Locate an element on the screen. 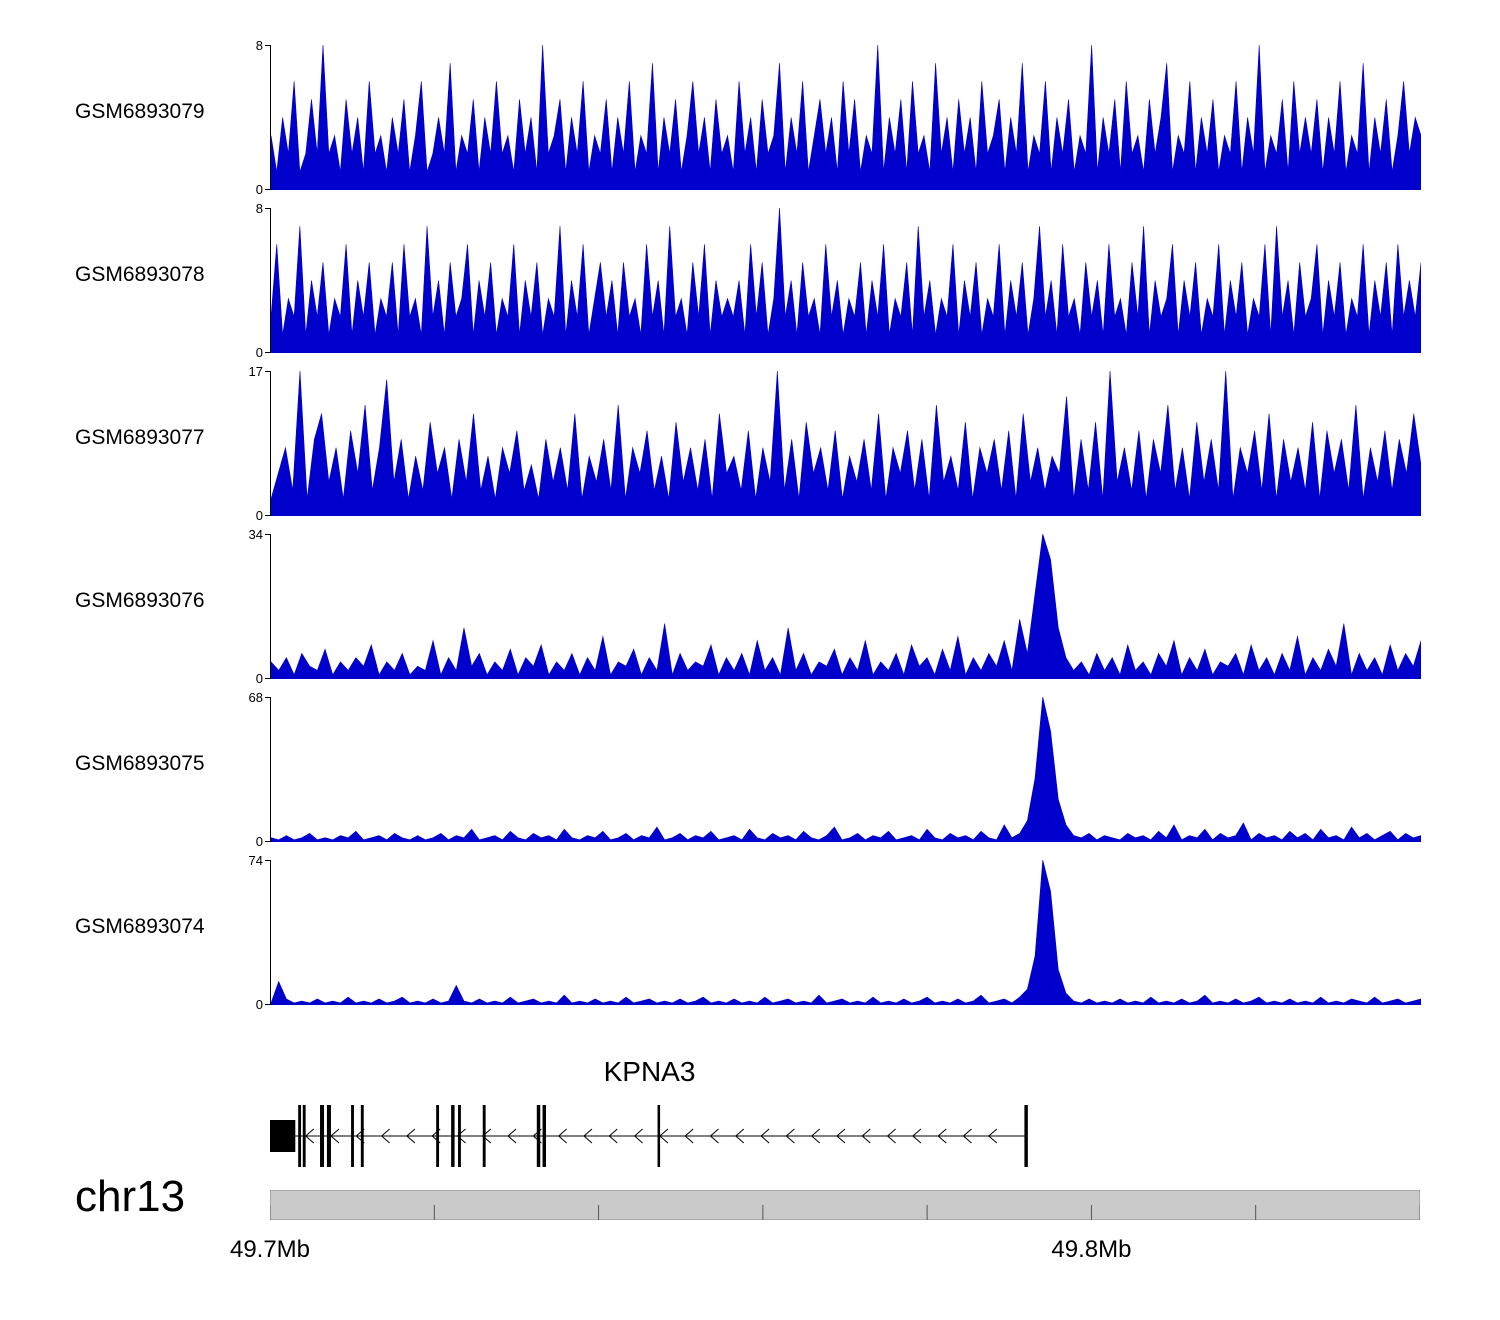  signal-track: GSM6893074 74 0 is located at coordinates (750, 932).